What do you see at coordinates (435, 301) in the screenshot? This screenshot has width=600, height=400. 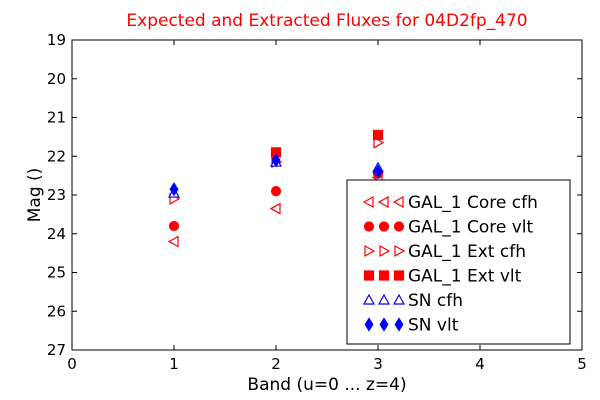 I see `legend-label: SN cfh` at bounding box center [435, 301].